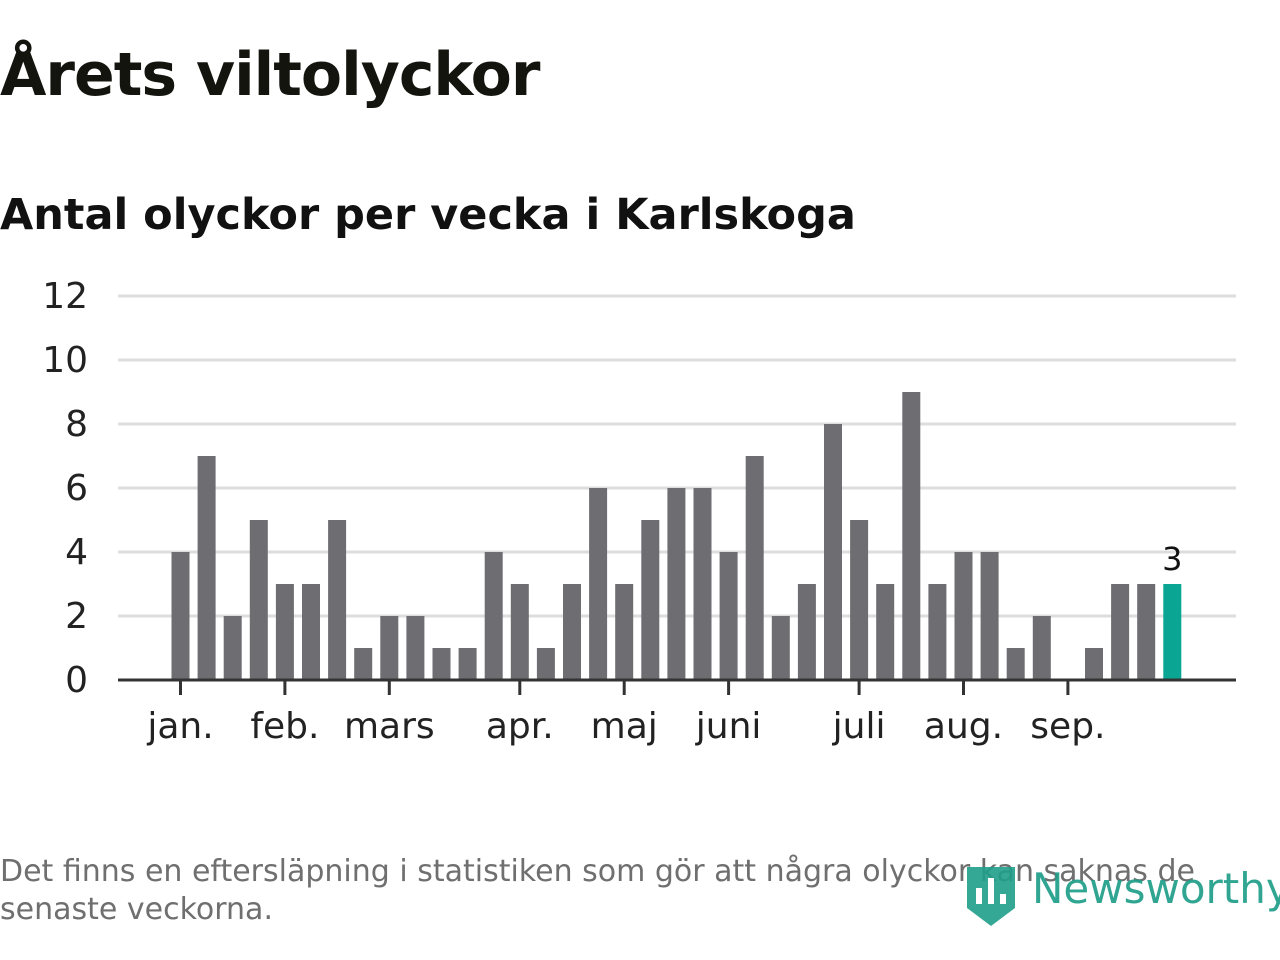 Image resolution: width=1280 pixels, height=960 pixels. I want to click on y-tick-label: 12, so click(65, 296).